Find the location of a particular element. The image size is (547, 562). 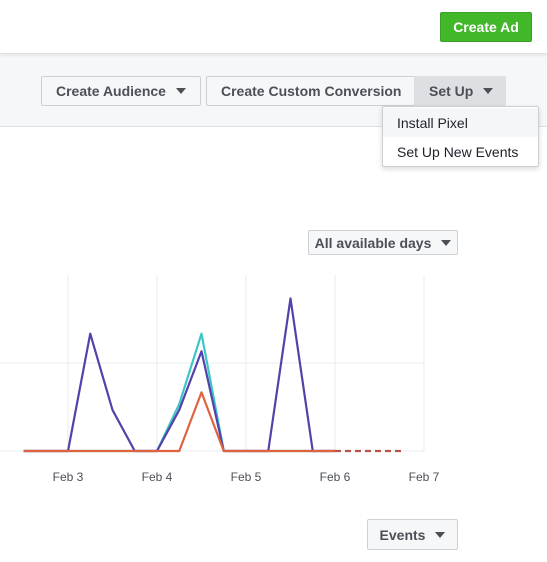

top-bar: Create Ad is located at coordinates (273, 27).